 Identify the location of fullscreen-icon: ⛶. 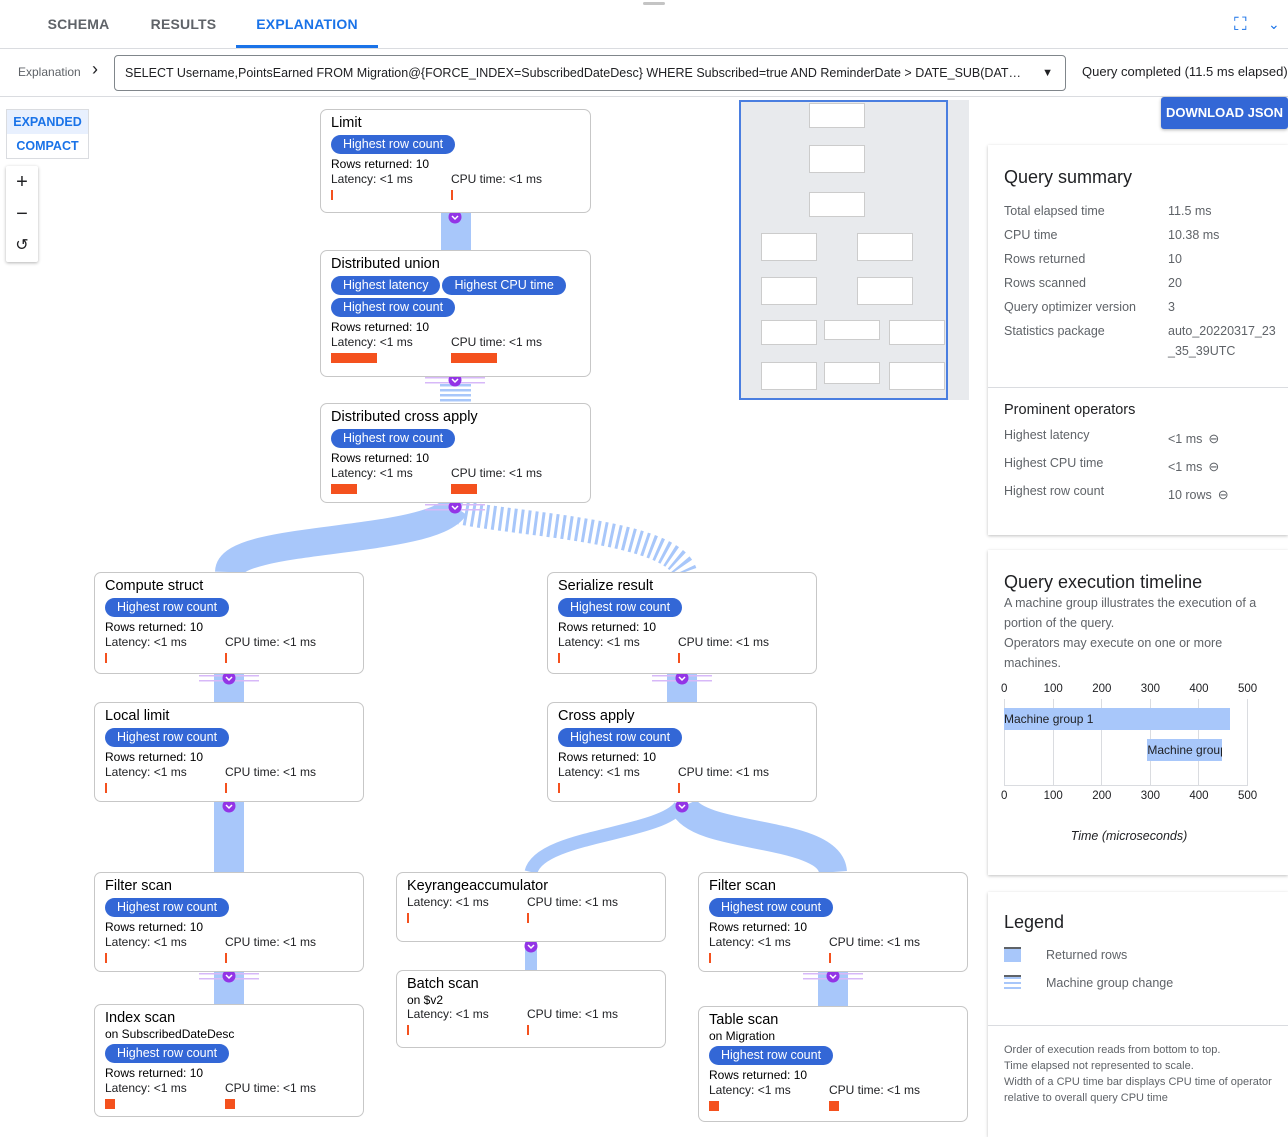
(1240, 24).